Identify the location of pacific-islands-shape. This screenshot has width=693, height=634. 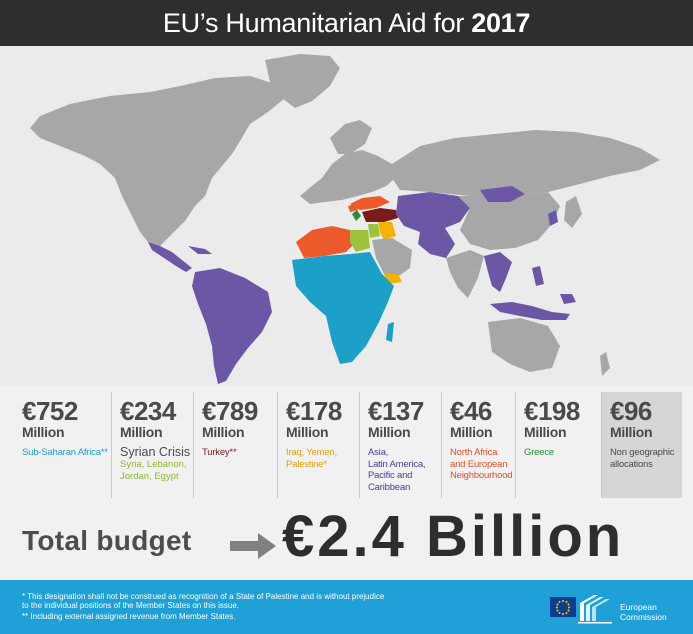
(568, 299).